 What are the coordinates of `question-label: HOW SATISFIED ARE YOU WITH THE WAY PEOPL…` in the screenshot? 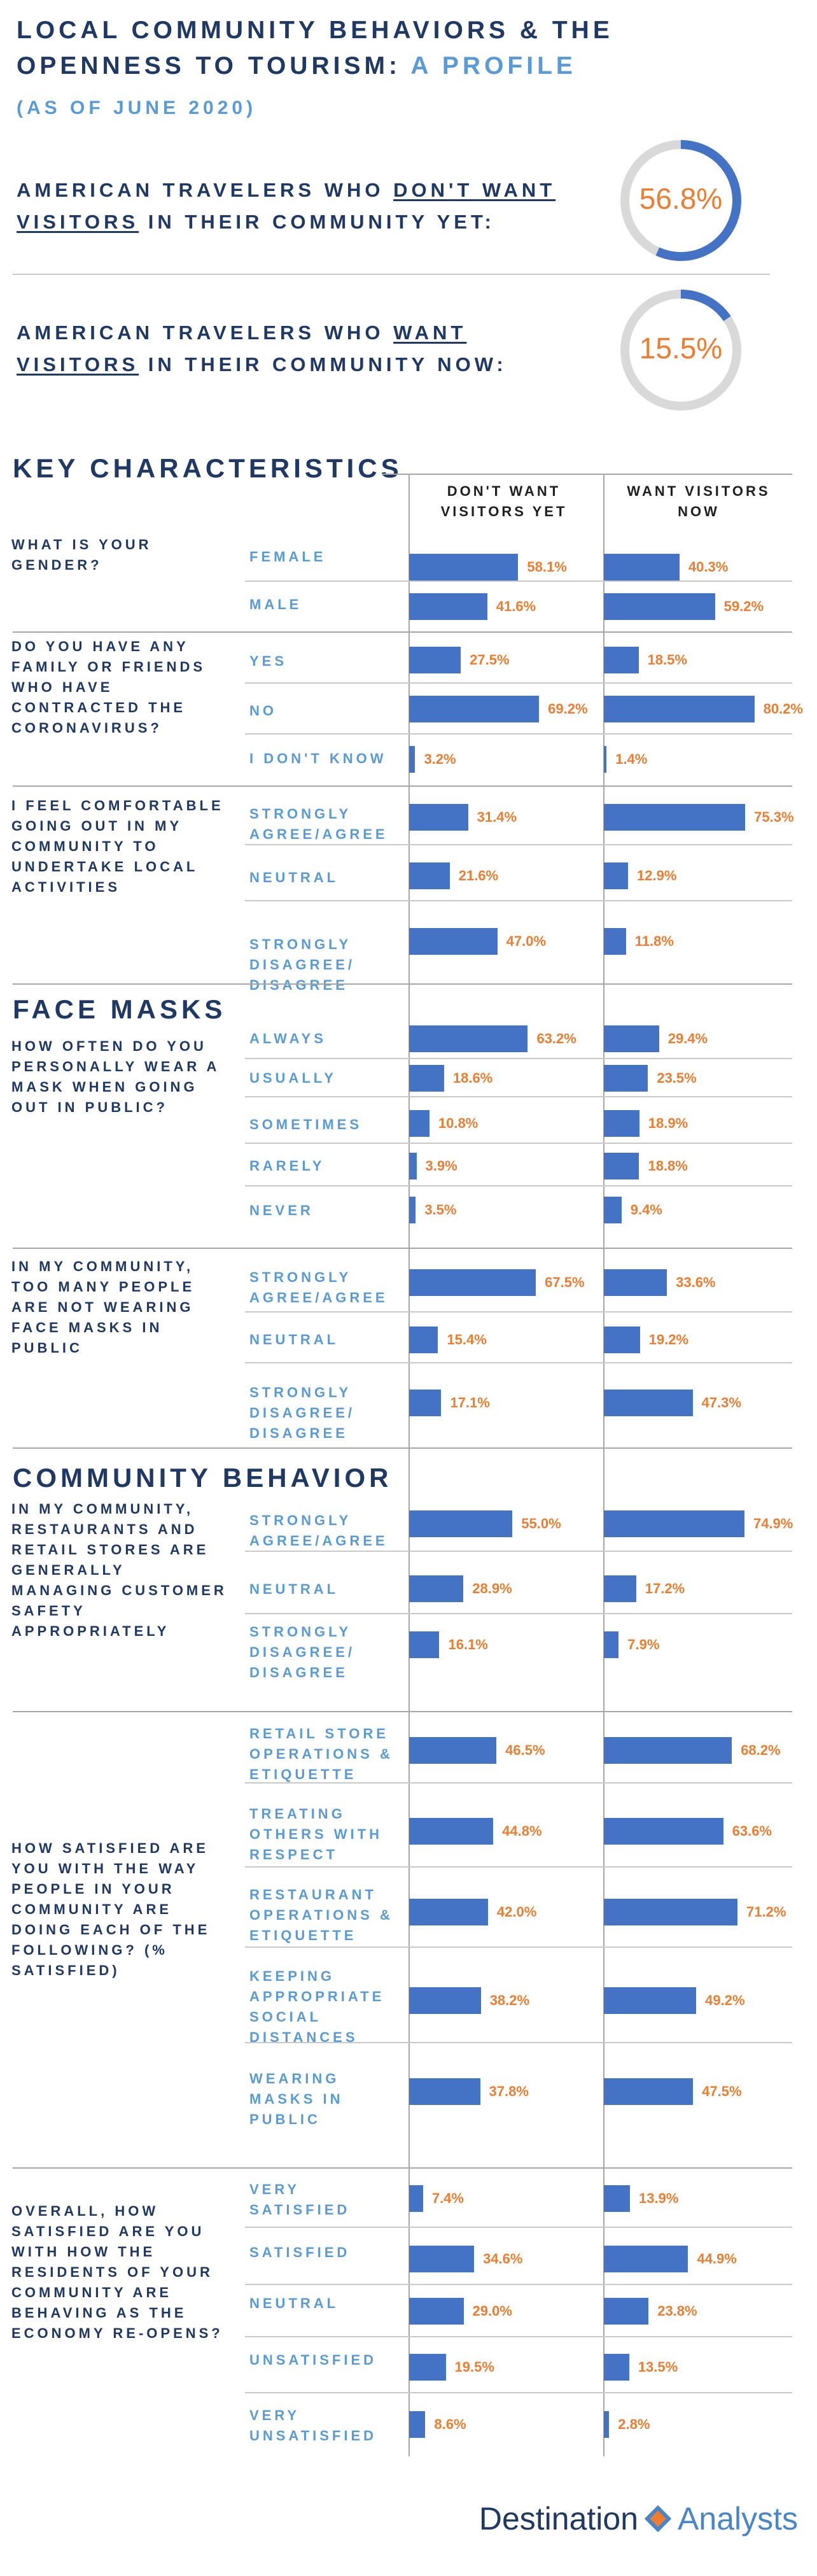 It's located at (111, 1909).